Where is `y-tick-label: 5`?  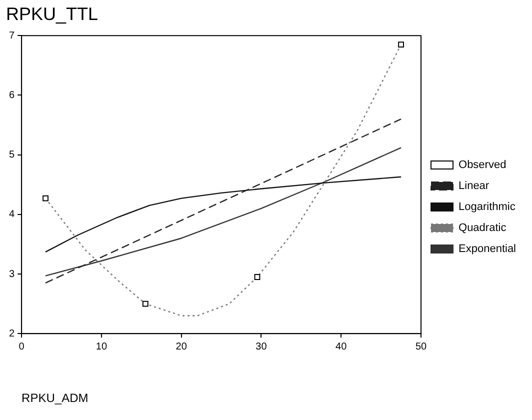 y-tick-label: 5 is located at coordinates (12, 155).